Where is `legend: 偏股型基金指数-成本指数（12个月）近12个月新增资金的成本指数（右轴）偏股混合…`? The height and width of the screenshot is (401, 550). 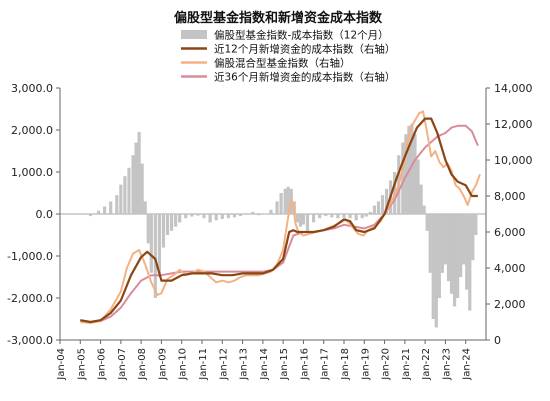
legend: 偏股型基金指数-成本指数（12个月）近12个月新增资金的成本指数（右轴）偏股混合… is located at coordinates (288, 56).